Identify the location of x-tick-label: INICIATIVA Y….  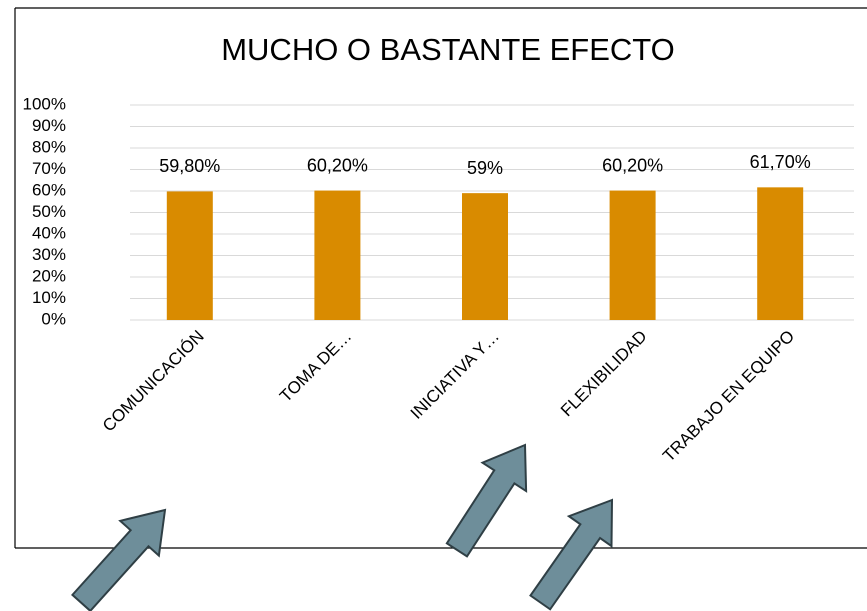
(455, 375).